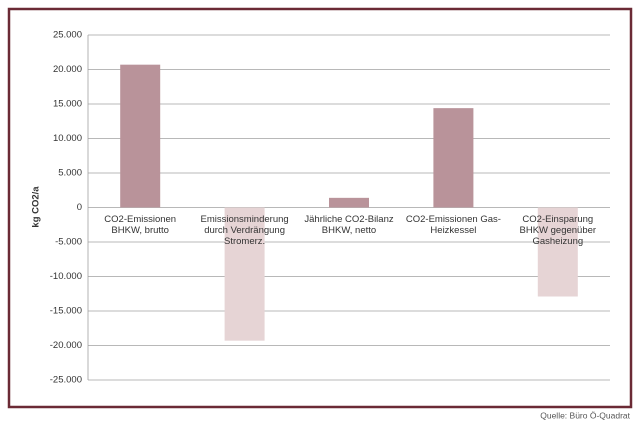 The height and width of the screenshot is (424, 640). I want to click on y-tick-label: -10.000, so click(66, 276).